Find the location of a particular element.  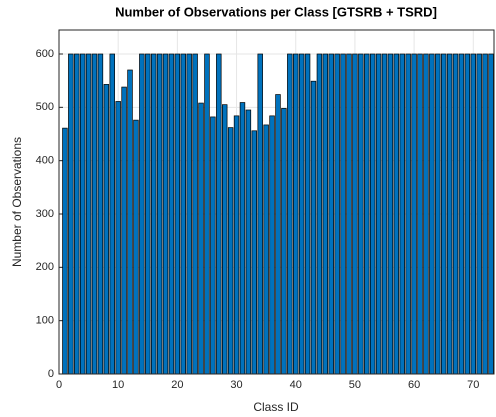

y-tick-label: 0 is located at coordinates (51, 374).